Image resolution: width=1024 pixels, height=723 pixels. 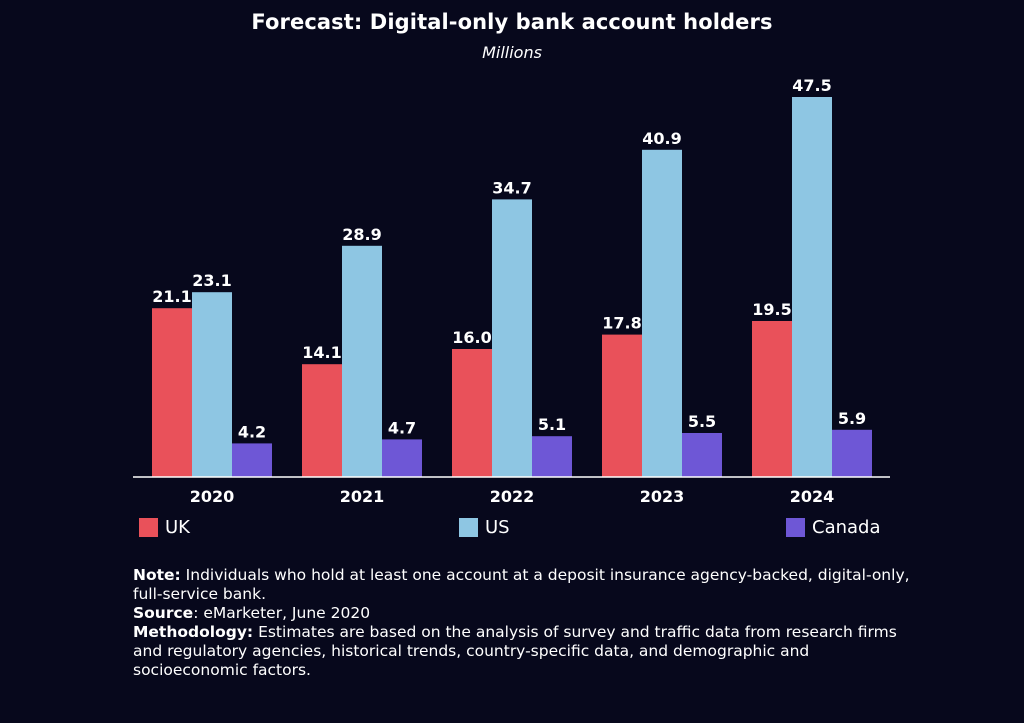 I want to click on legend-label-us: US, so click(x=497, y=527).